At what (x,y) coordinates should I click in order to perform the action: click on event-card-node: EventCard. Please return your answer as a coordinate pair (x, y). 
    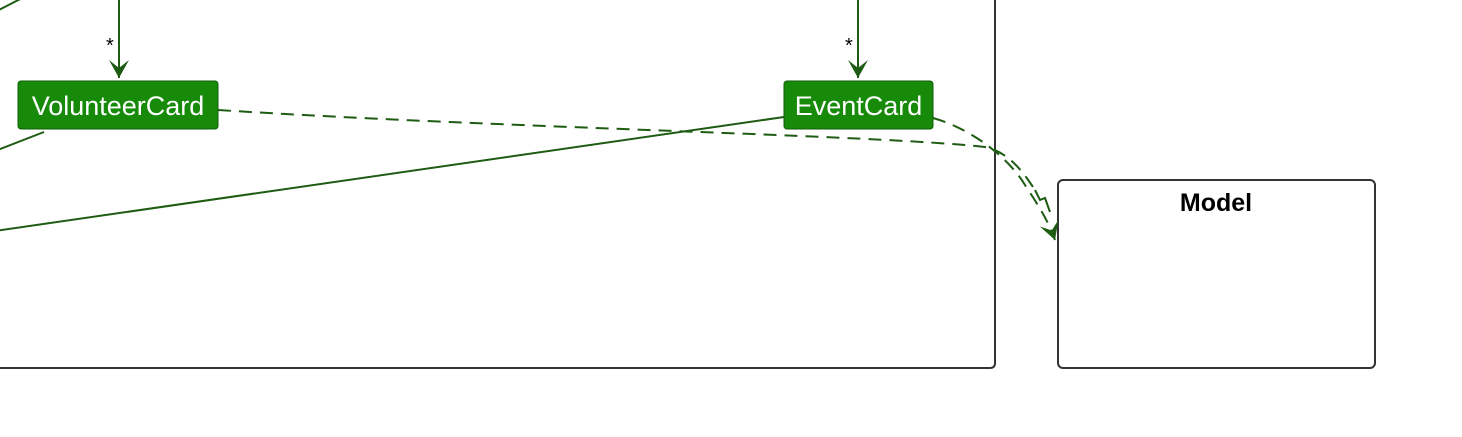
    Looking at the image, I should click on (858, 105).